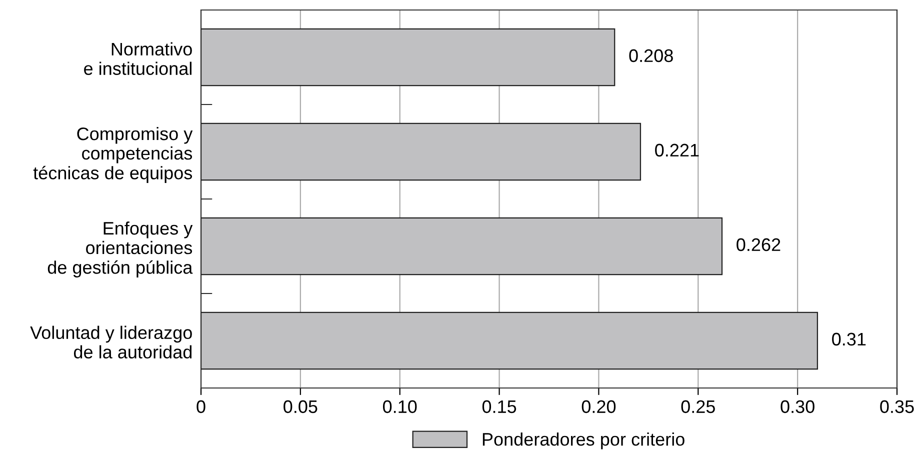 The width and height of the screenshot is (914, 471). Describe the element at coordinates (897, 407) in the screenshot. I see `x-tick-label: 0.35` at that location.